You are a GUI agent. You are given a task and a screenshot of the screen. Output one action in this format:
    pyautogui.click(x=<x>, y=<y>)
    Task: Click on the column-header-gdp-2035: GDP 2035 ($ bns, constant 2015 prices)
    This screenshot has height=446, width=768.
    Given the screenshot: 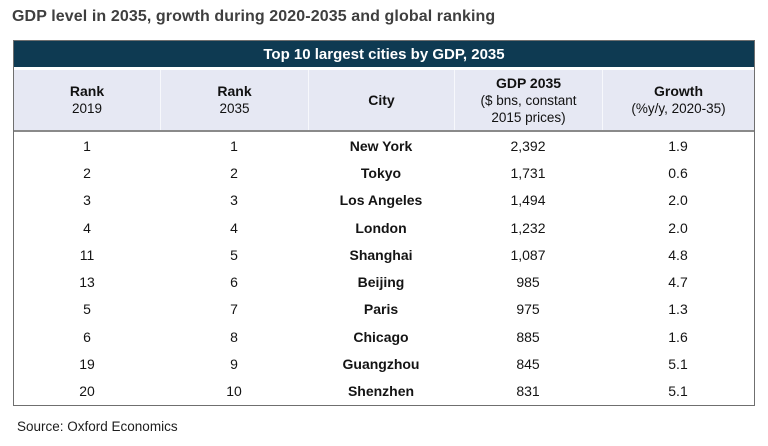 What is the action you would take?
    pyautogui.click(x=528, y=100)
    